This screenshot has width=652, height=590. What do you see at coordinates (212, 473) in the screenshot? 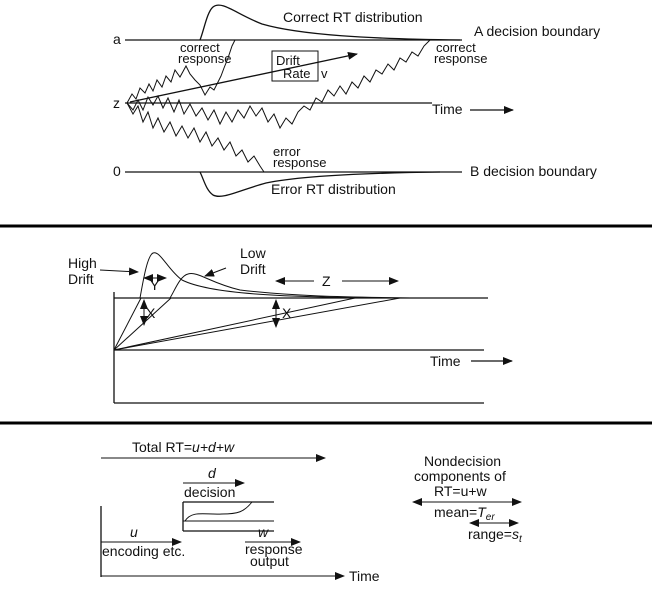
I see `d-label: d` at bounding box center [212, 473].